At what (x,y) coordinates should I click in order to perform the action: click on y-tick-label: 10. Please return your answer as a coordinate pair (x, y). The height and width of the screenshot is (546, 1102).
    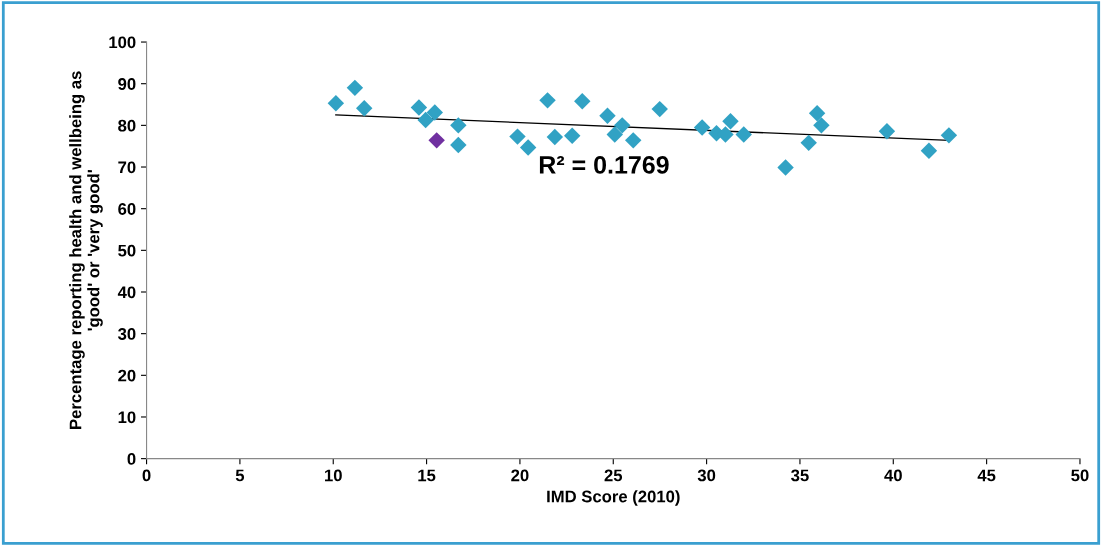
    Looking at the image, I should click on (127, 417).